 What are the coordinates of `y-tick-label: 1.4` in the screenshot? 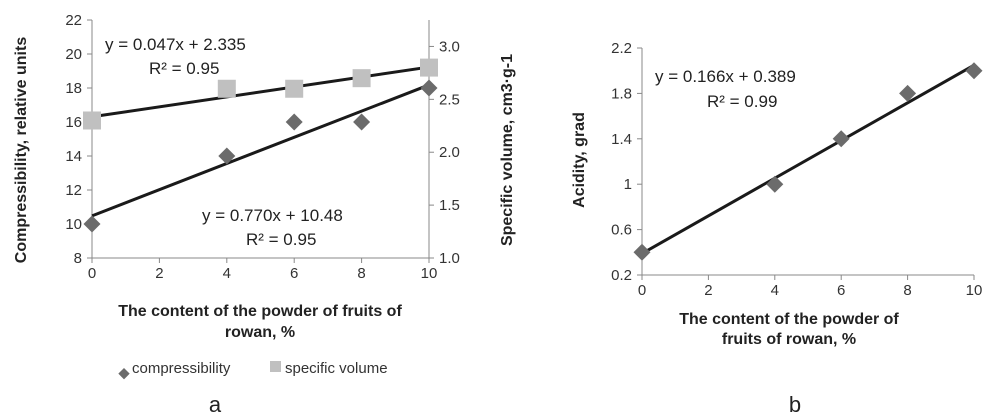 It's located at (621, 139).